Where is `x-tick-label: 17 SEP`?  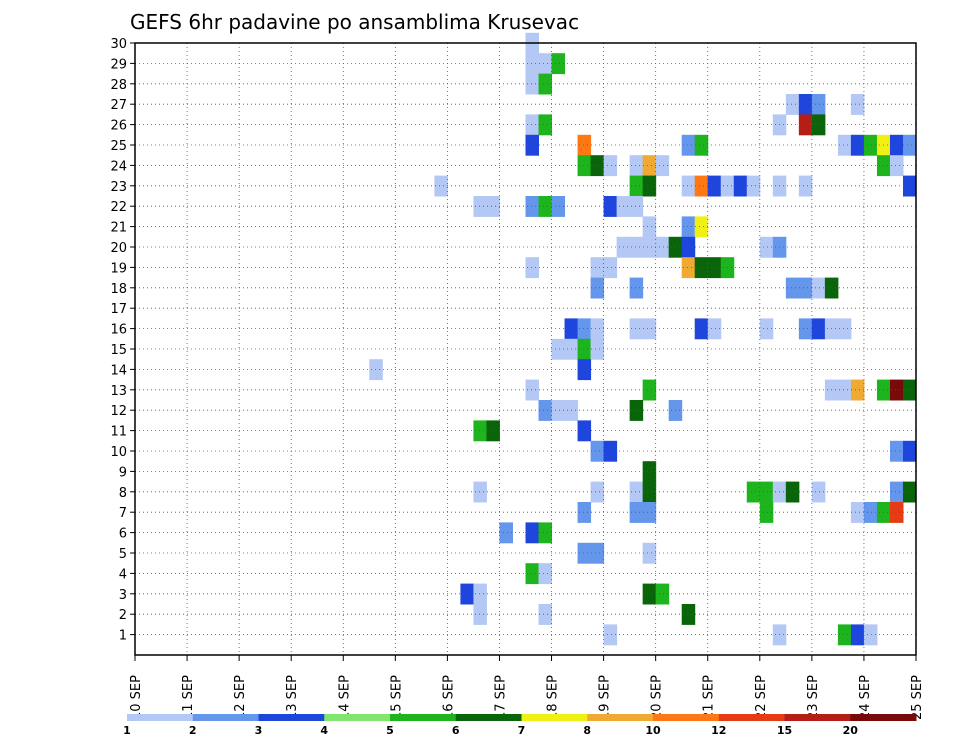 x-tick-label: 17 SEP is located at coordinates (500, 697).